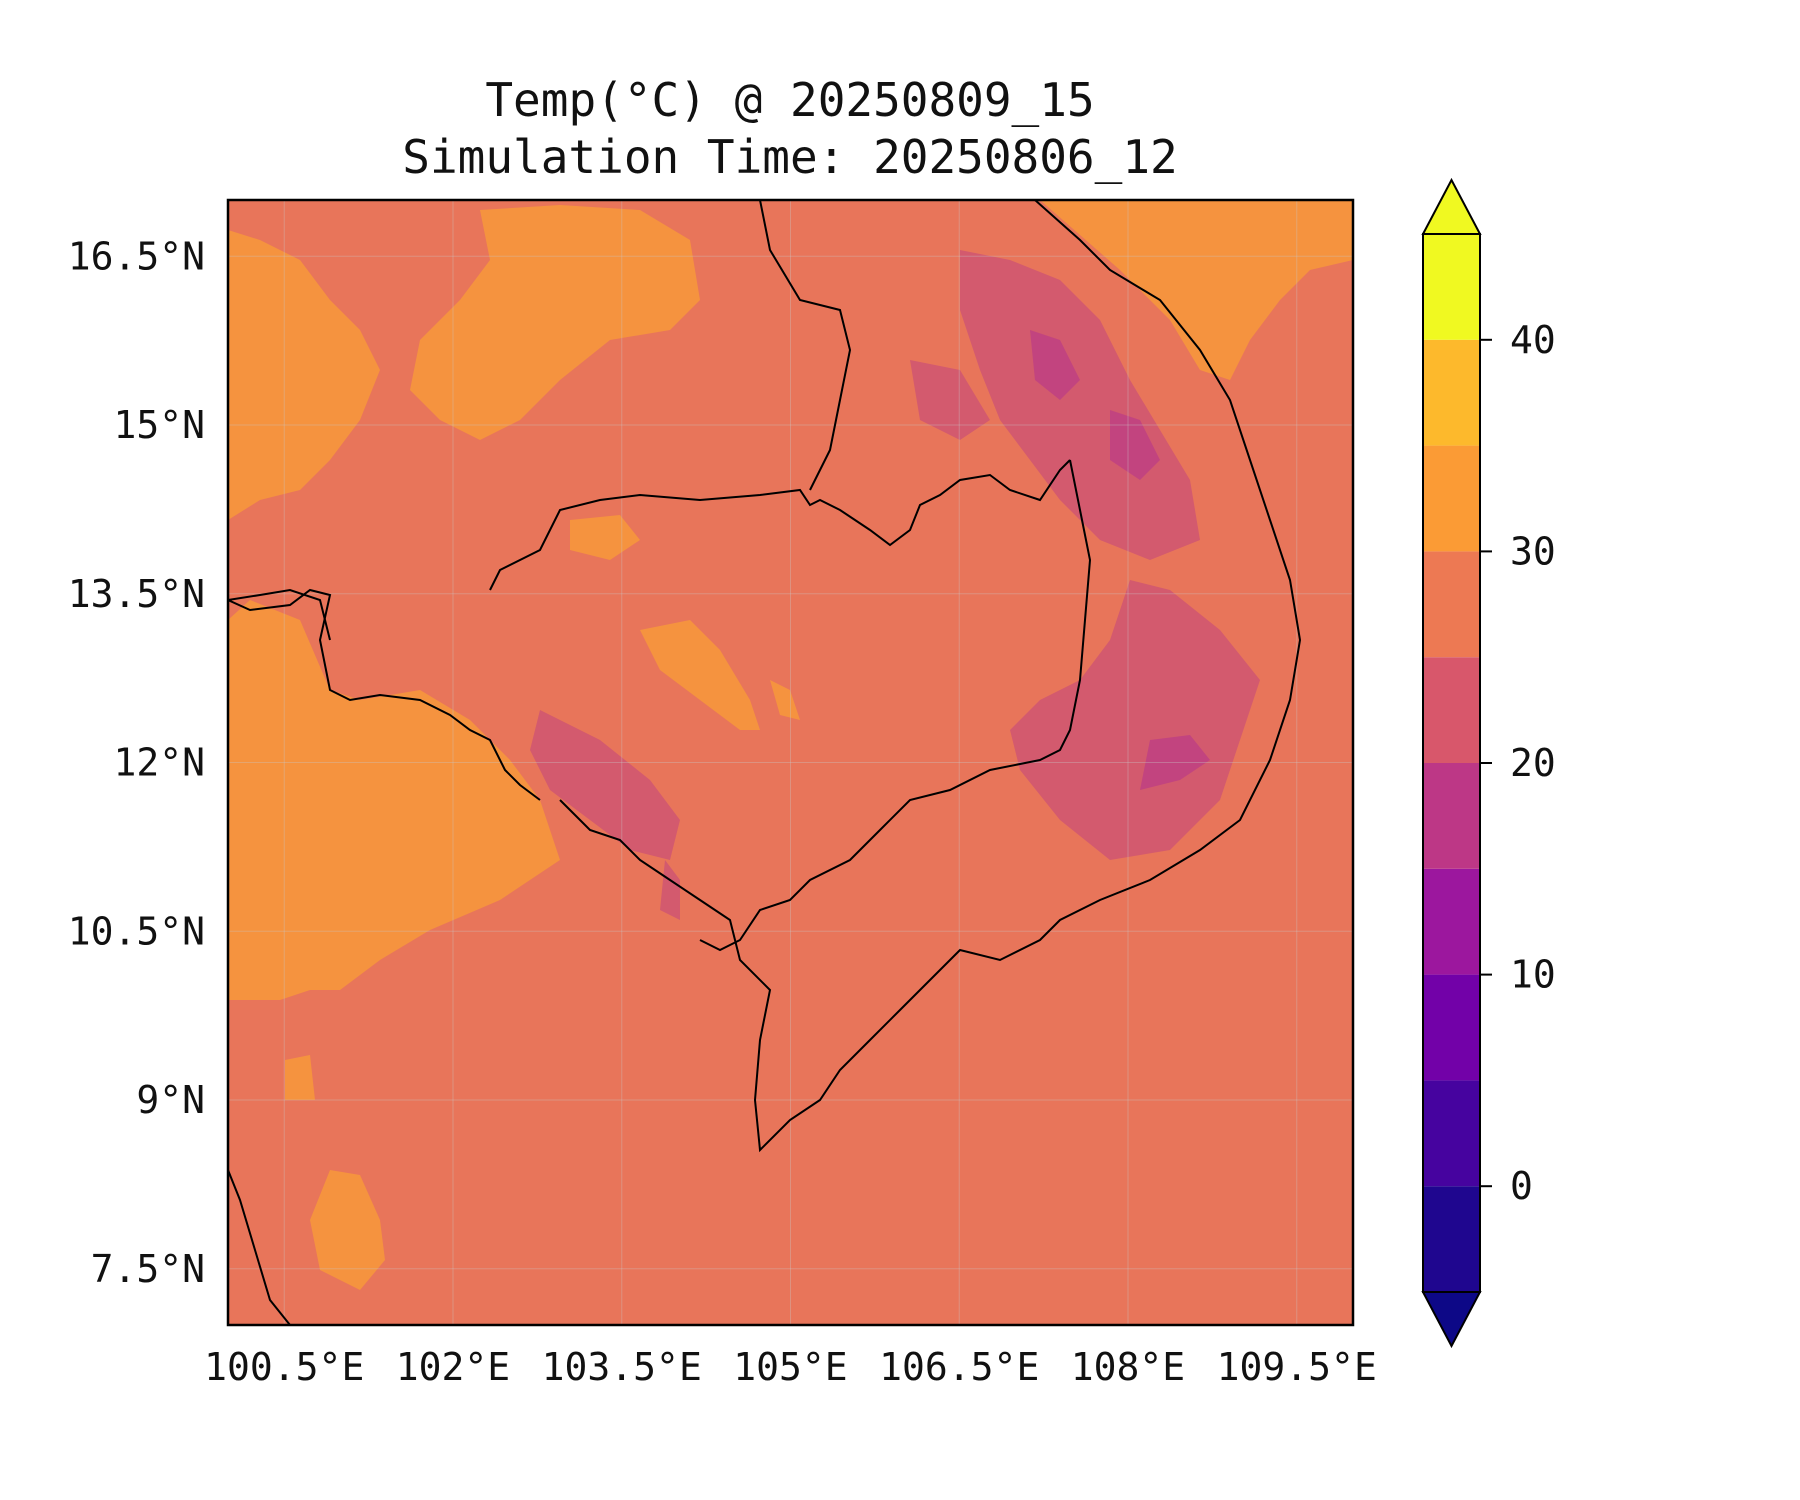 This screenshot has width=1800, height=1500. I want to click on colorbar-tick-label: 0, so click(1521, 1186).